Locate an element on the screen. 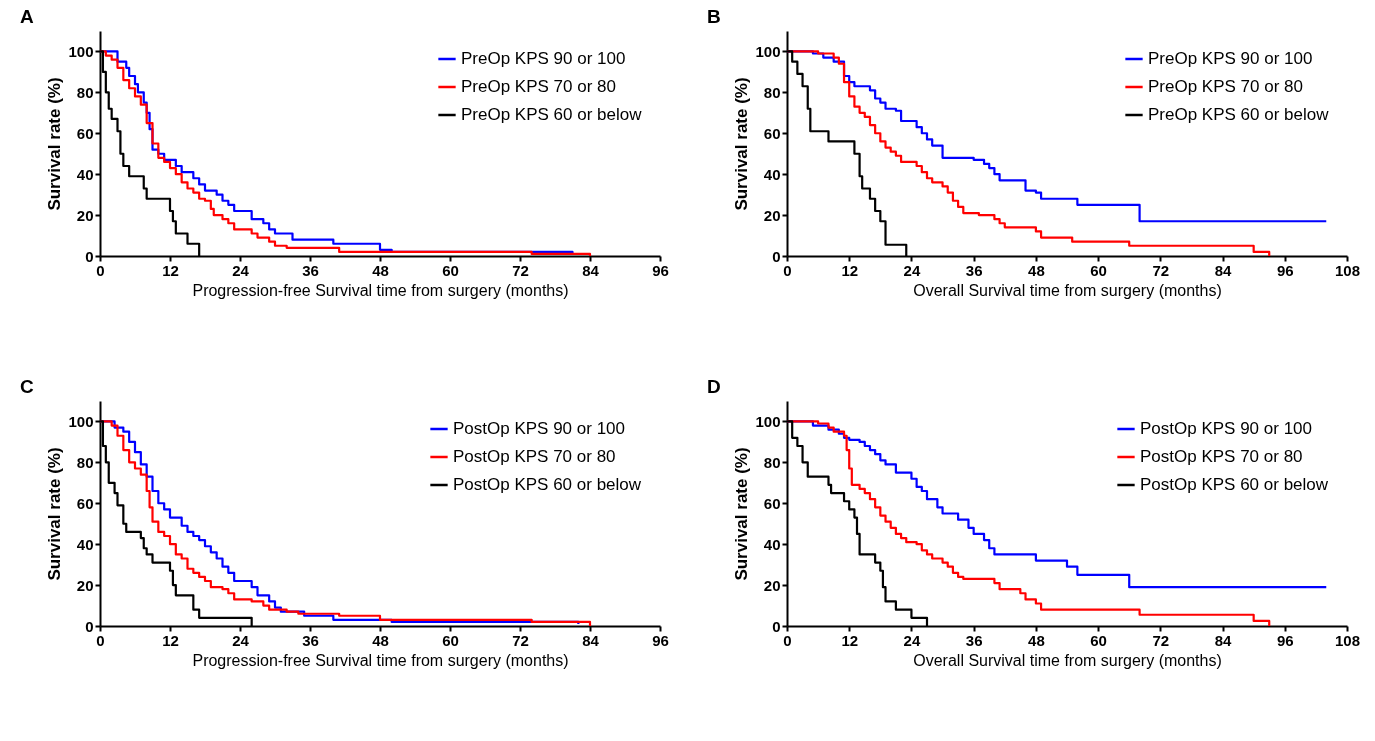 This screenshot has width=1375, height=741. chart-title: B is located at coordinates (714, 16).